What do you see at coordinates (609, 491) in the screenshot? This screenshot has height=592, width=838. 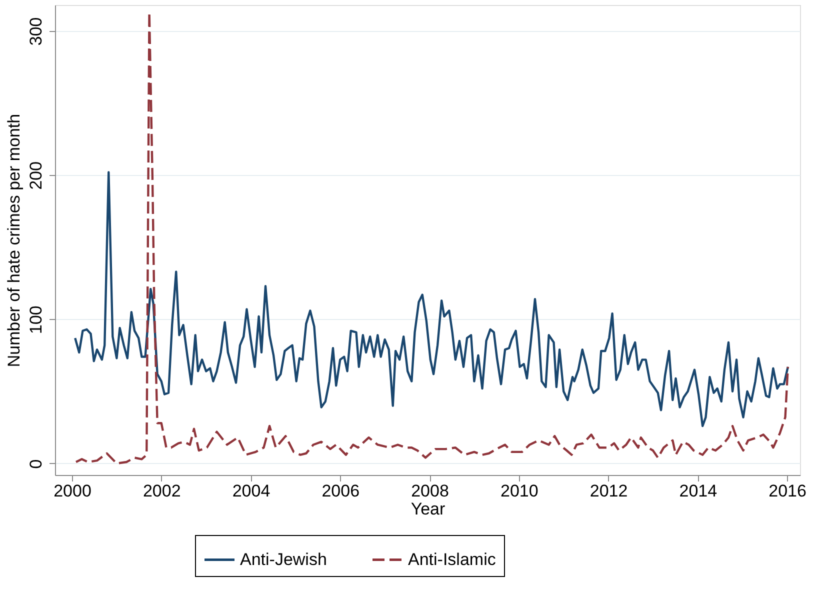 I see `x-tick-label: 2012` at bounding box center [609, 491].